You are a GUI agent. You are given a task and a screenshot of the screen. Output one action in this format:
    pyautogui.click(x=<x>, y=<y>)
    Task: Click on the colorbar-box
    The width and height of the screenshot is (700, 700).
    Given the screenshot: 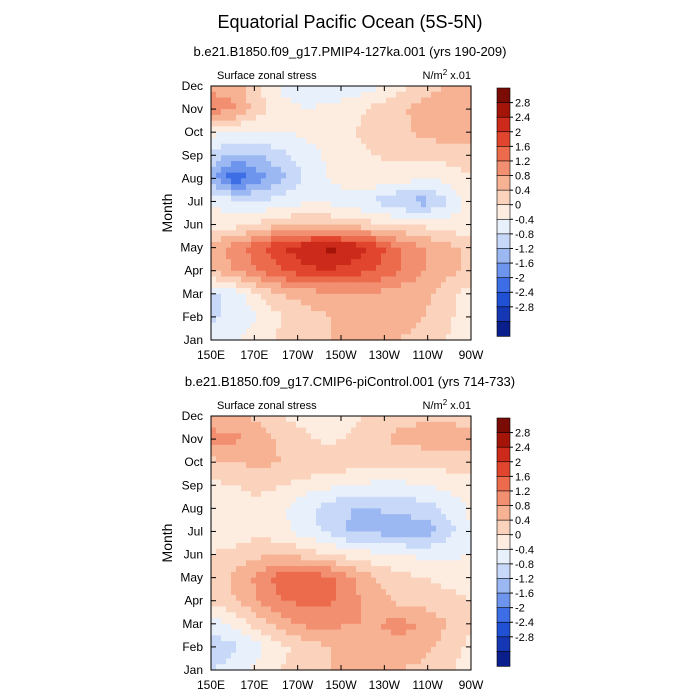 What is the action you would take?
    pyautogui.click(x=503, y=513)
    